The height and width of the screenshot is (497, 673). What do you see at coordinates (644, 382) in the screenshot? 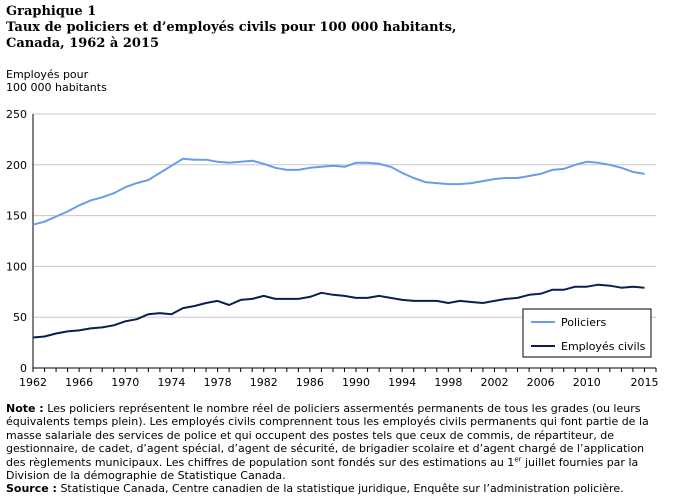
I see `x-tick-label: 2015` at bounding box center [644, 382].